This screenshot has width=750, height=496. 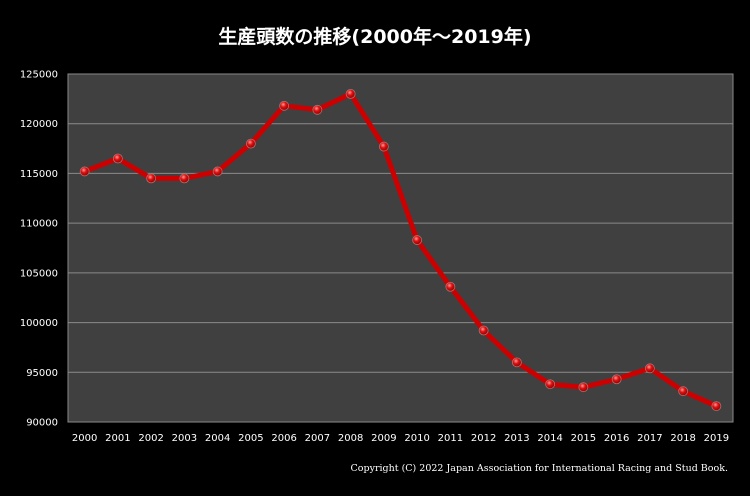 I want to click on x-tick-label: 2013, so click(x=516, y=438).